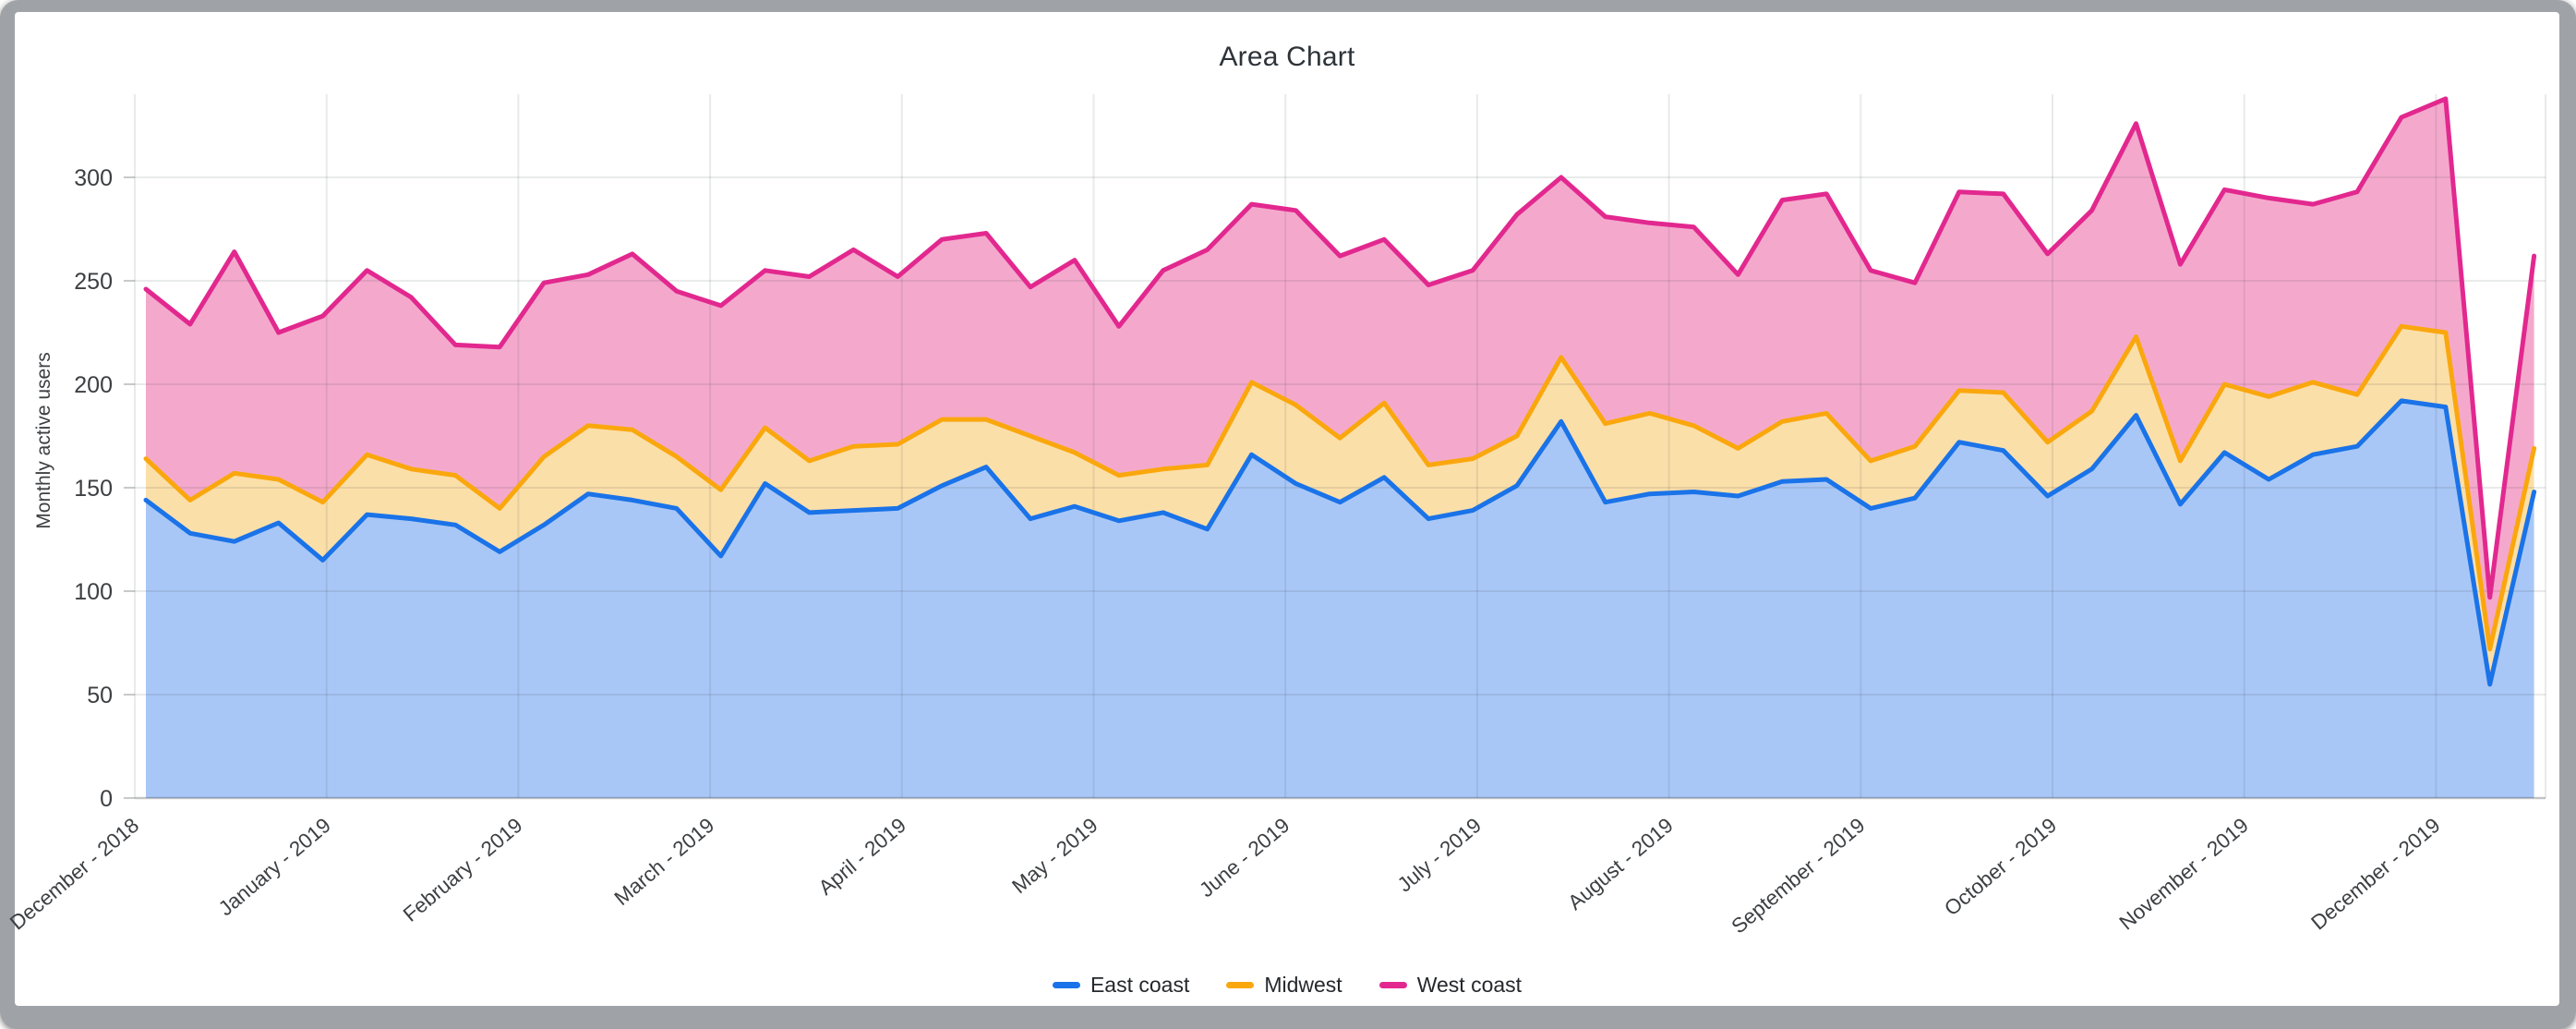  Describe the element at coordinates (463, 870) in the screenshot. I see `x-tick-label-2: February - 2019` at that location.